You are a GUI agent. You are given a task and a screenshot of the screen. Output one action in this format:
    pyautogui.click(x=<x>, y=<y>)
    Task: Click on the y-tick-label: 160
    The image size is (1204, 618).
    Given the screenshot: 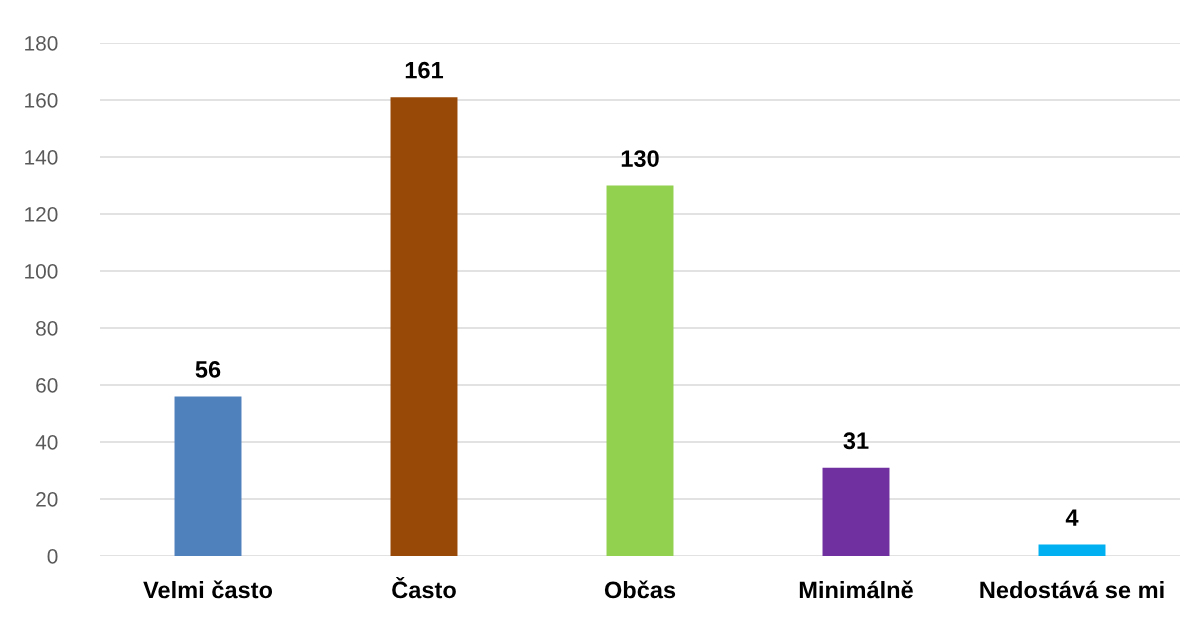 What is the action you would take?
    pyautogui.click(x=41, y=100)
    